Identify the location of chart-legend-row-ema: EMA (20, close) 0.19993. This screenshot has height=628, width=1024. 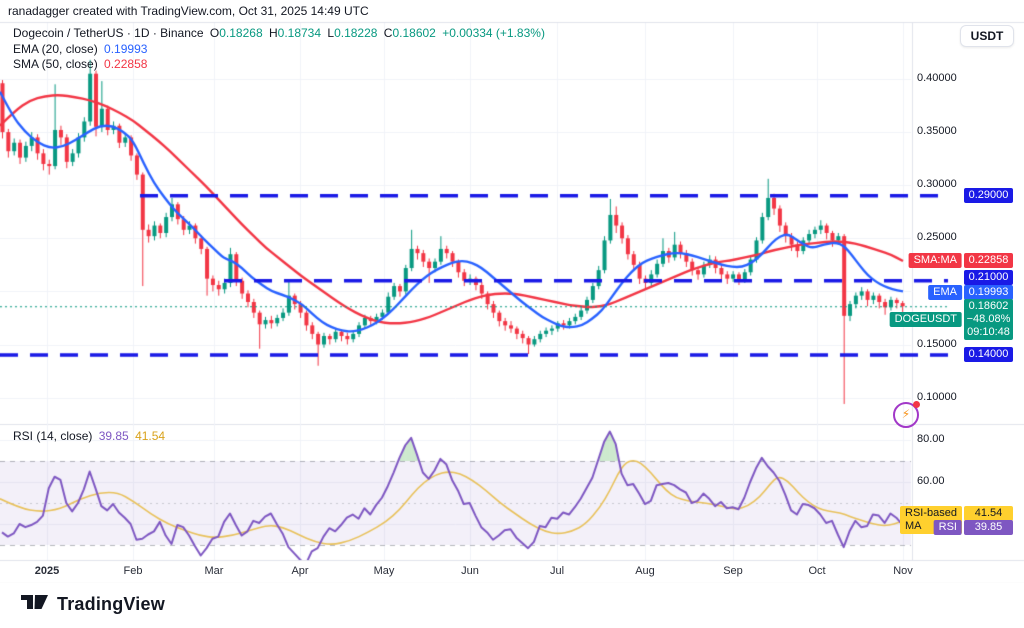
(81, 49).